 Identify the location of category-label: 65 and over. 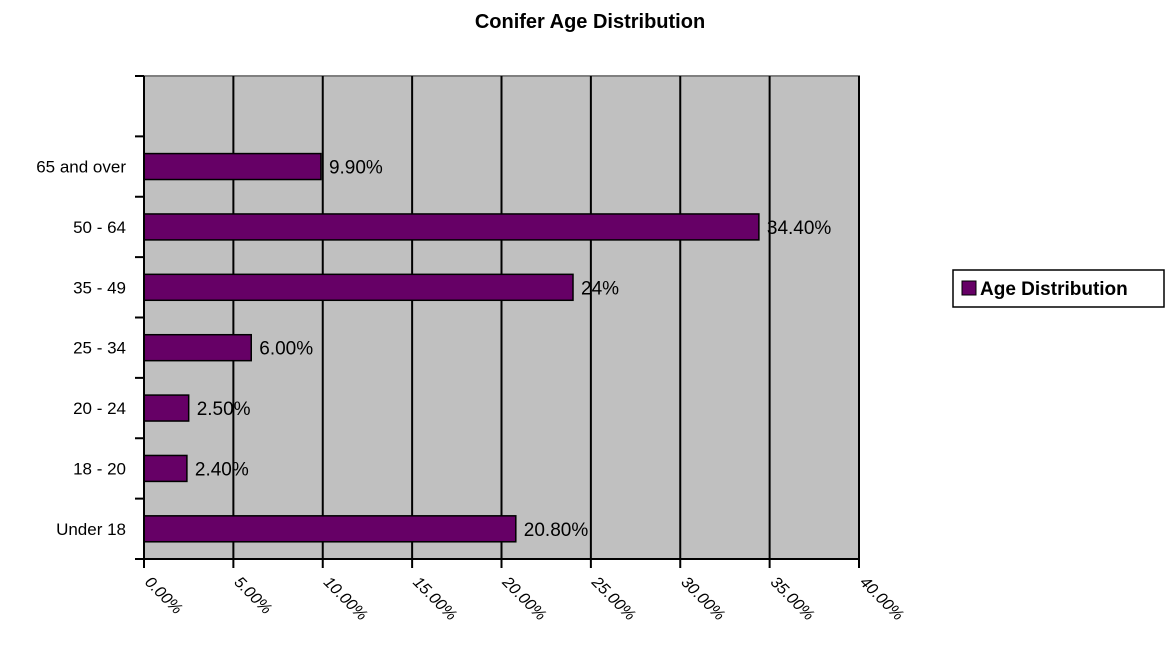
(81, 167).